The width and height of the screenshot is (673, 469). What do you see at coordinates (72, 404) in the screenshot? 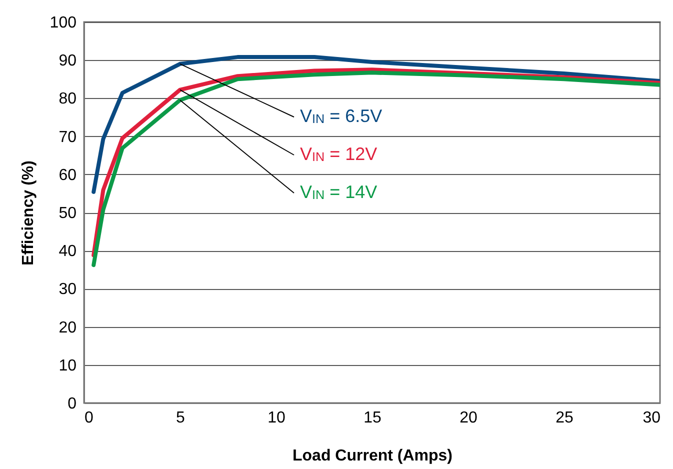
I see `y-tick-label: 0` at bounding box center [72, 404].